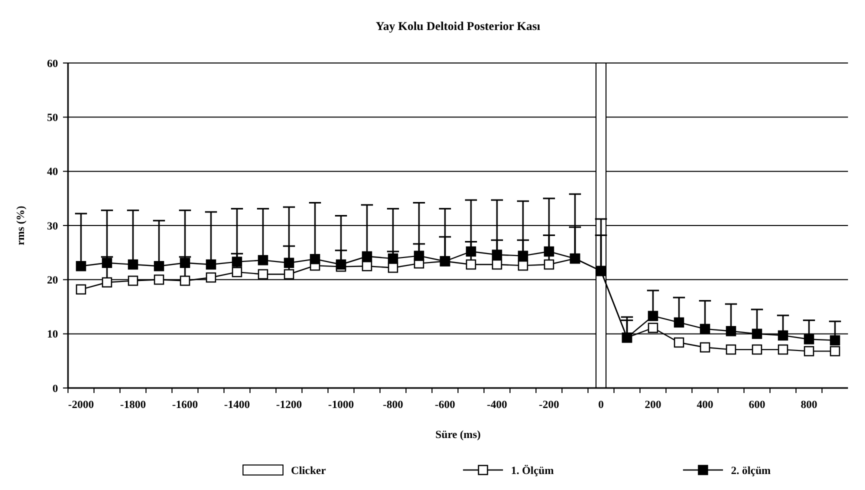 This screenshot has width=865, height=490. Describe the element at coordinates (52, 172) in the screenshot. I see `y-tick-label: 40` at that location.